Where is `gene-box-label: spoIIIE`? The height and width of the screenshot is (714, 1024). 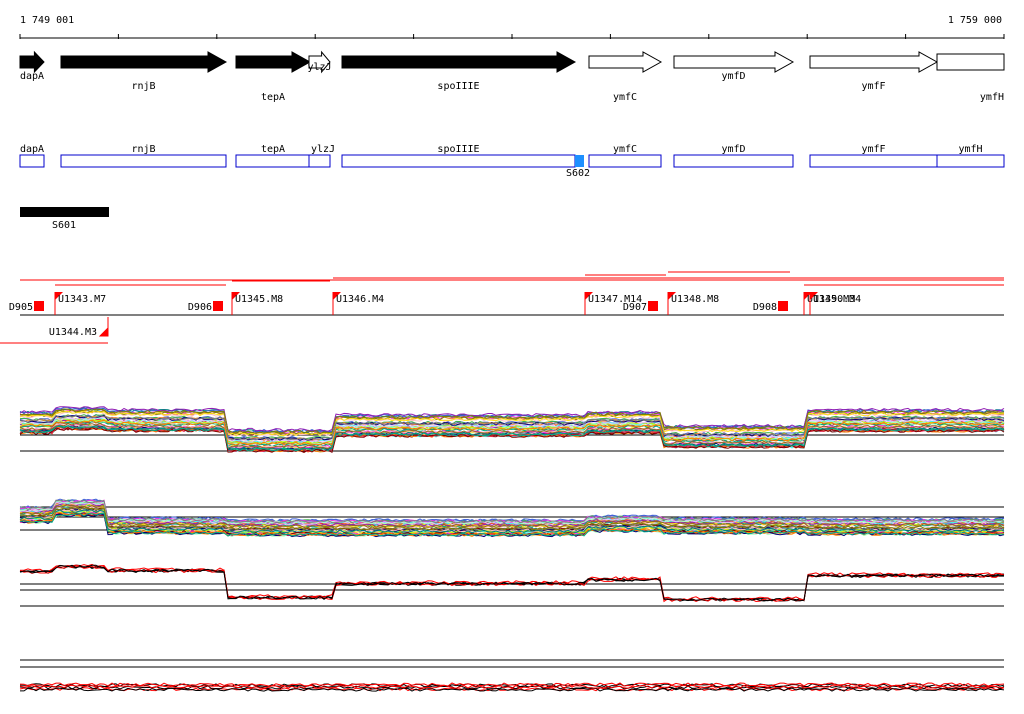
gene-box-label: spoIIIE is located at coordinates (458, 149).